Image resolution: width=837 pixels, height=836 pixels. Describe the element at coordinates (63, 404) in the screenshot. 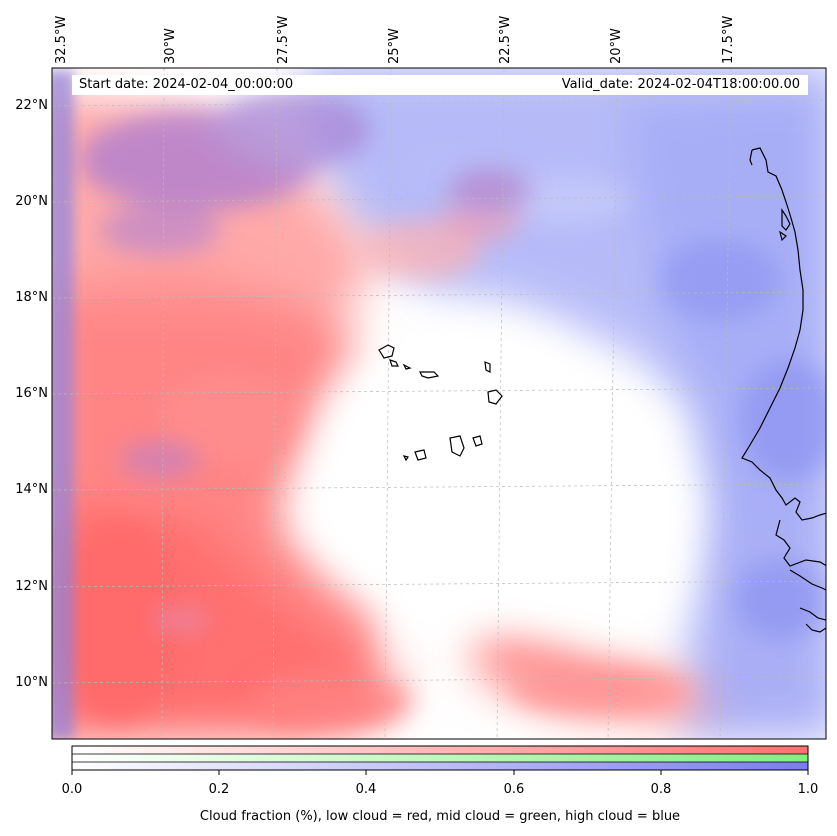

I see `left-edge-strip` at that location.